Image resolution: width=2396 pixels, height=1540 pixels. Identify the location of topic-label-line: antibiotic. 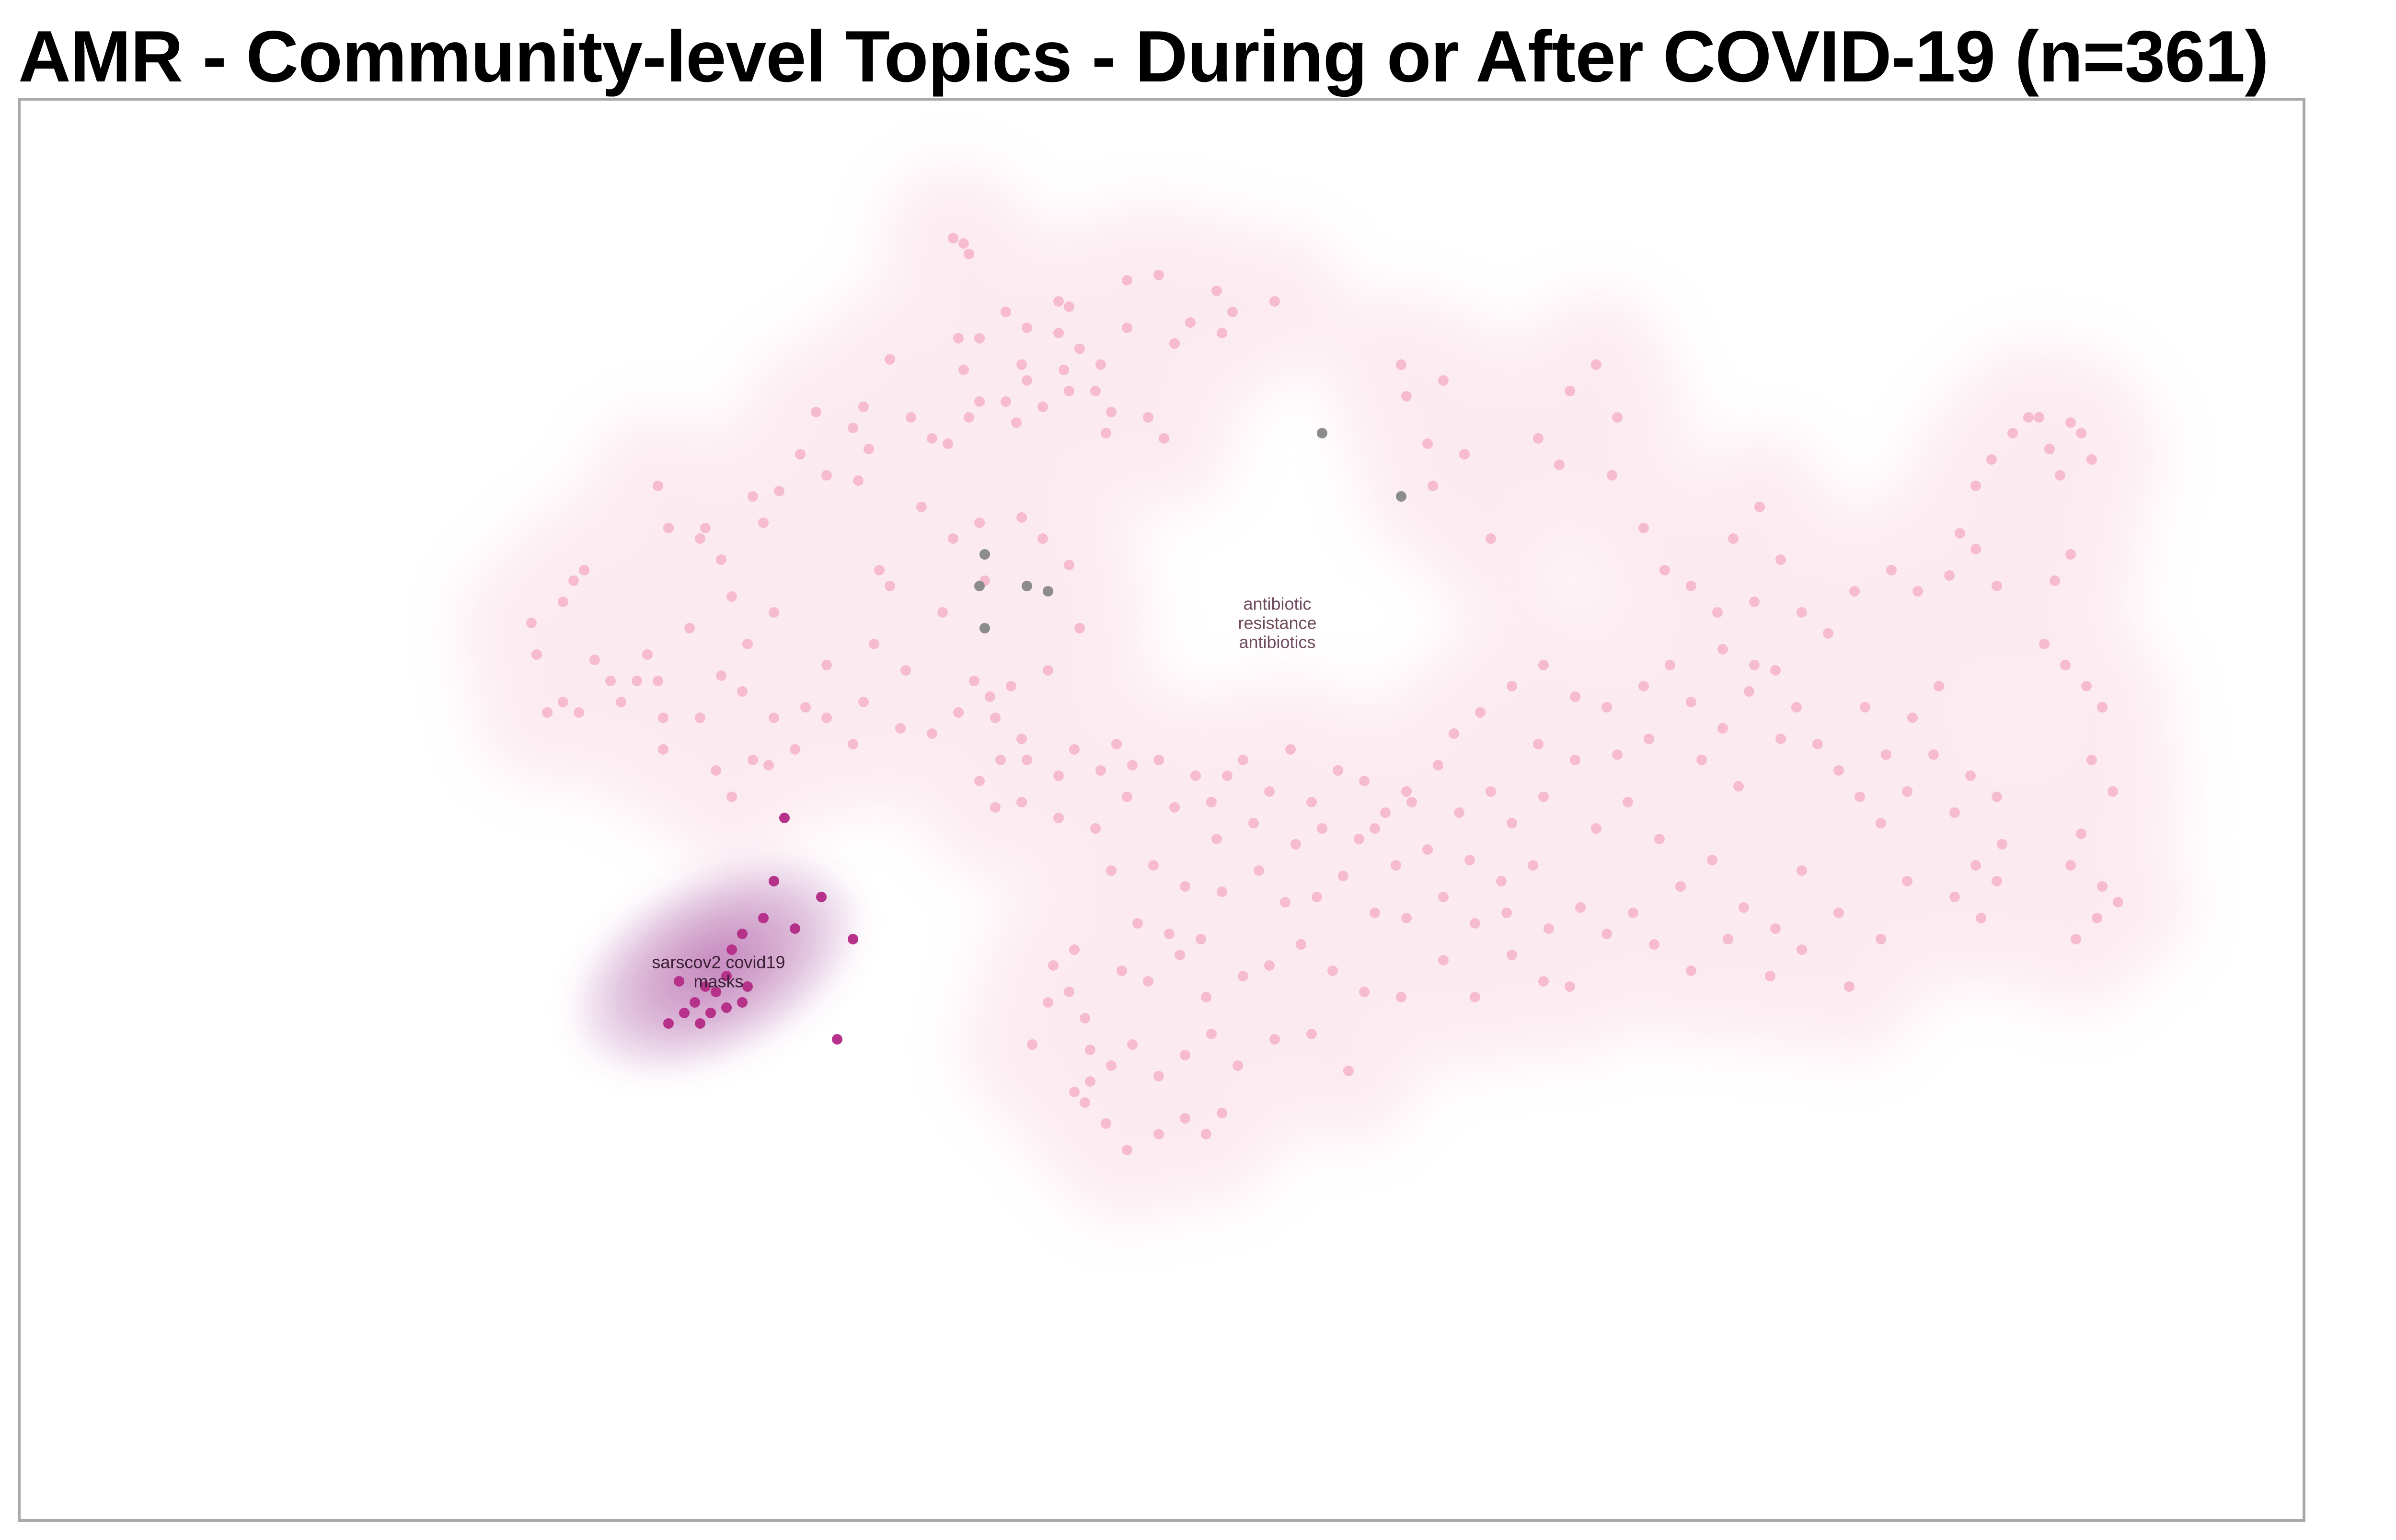
(1277, 604).